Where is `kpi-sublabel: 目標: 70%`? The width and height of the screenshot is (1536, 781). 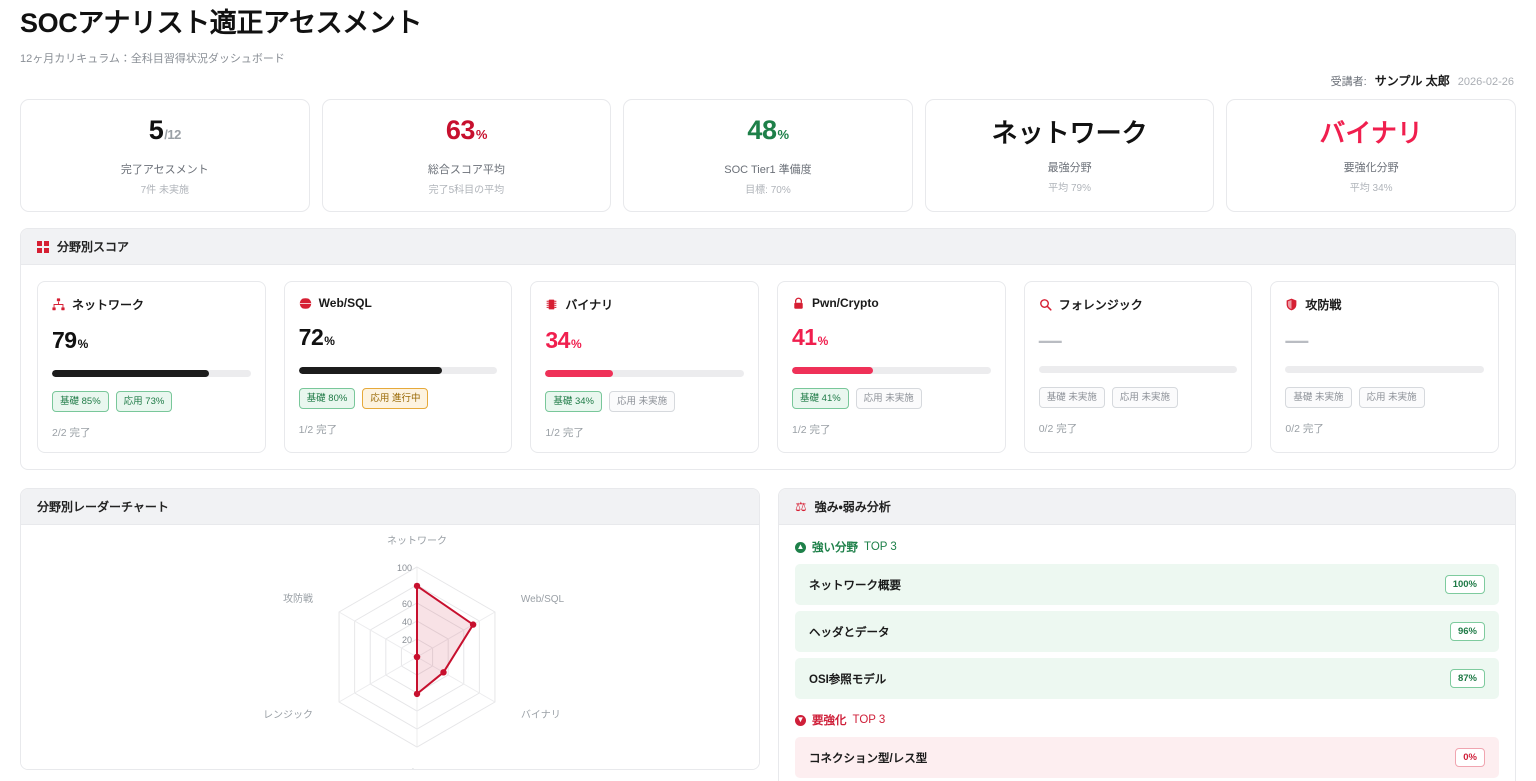
kpi-sublabel: 目標: 70% is located at coordinates (768, 190).